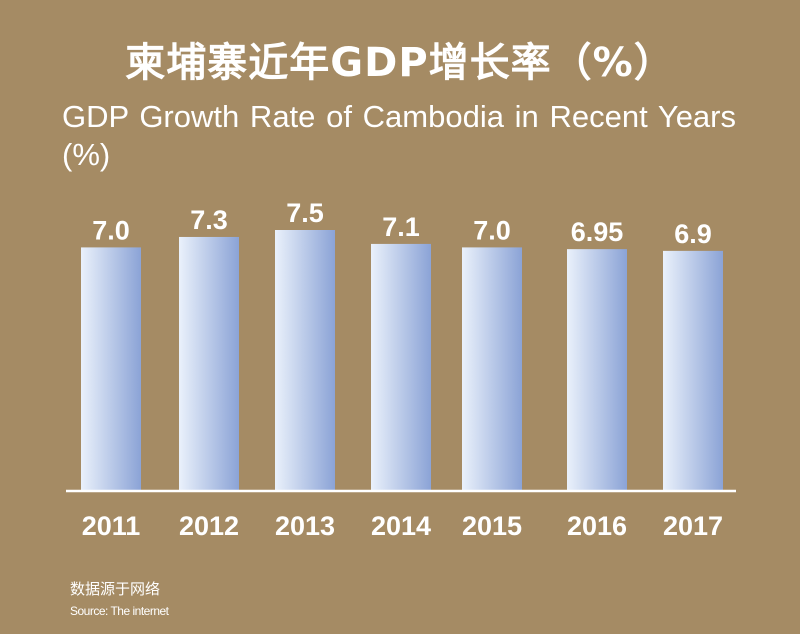 This screenshot has height=634, width=800. Describe the element at coordinates (305, 526) in the screenshot. I see `x-tick-label-2013: 2013` at that location.